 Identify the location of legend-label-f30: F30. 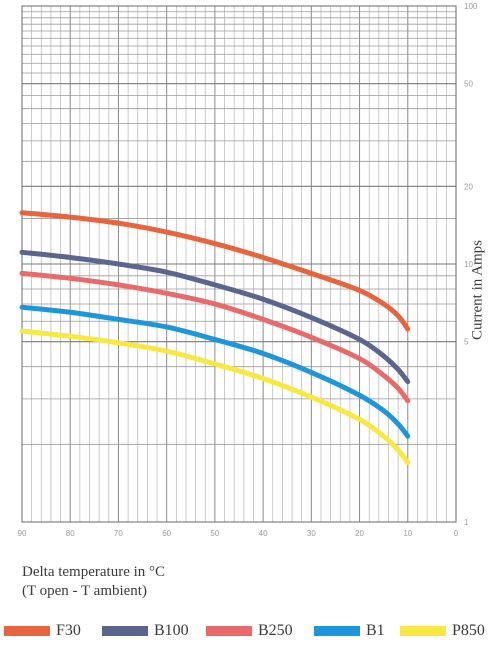
(68, 630).